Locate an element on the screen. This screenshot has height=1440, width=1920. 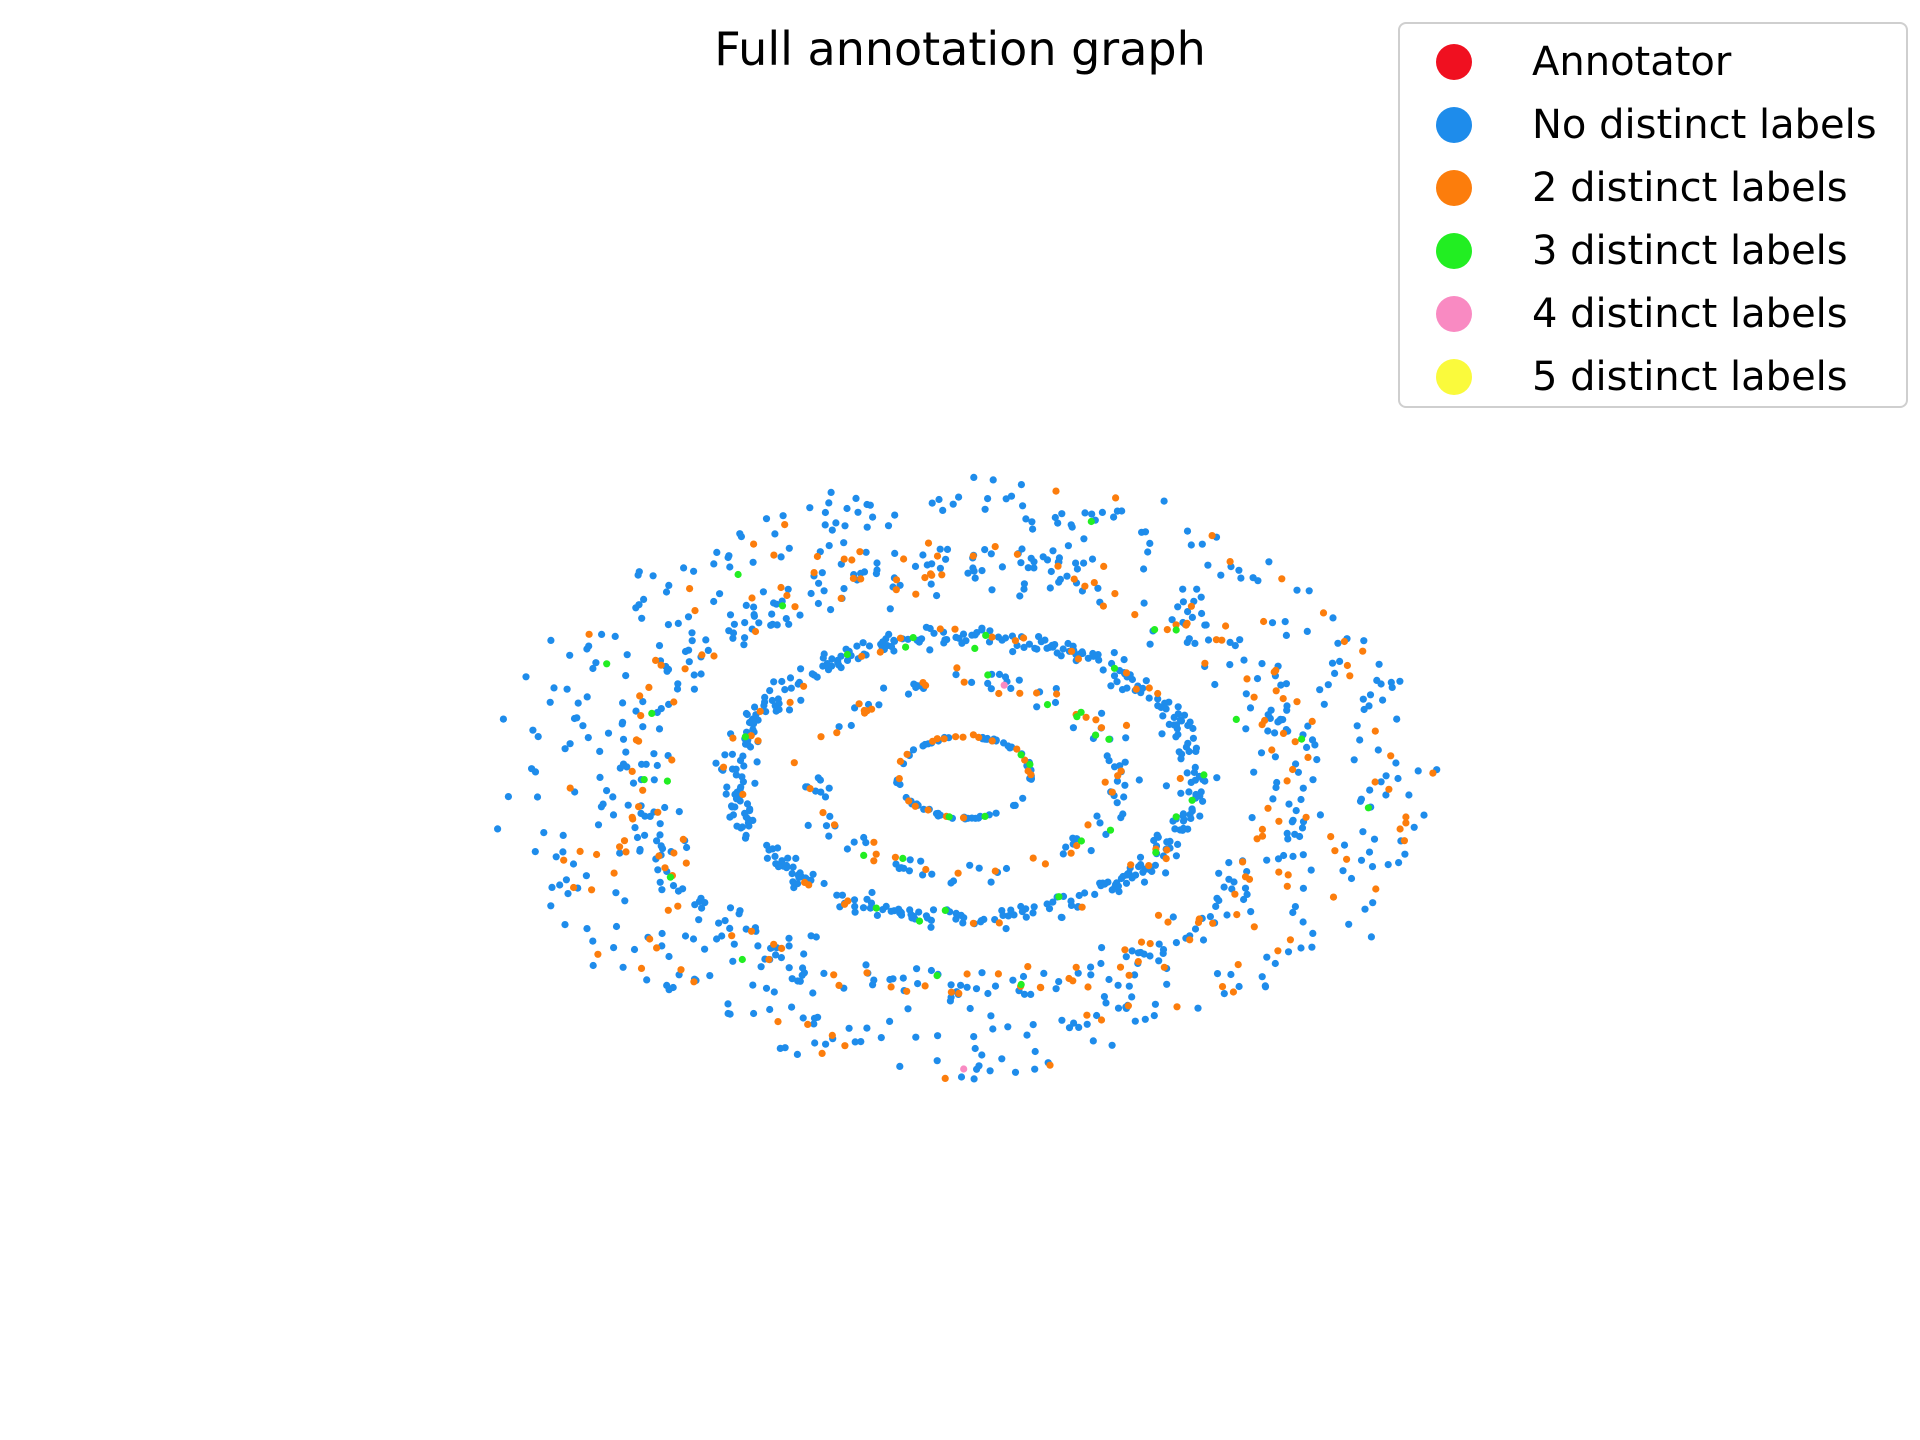
legend-marker-annotator is located at coordinates (1454, 62).